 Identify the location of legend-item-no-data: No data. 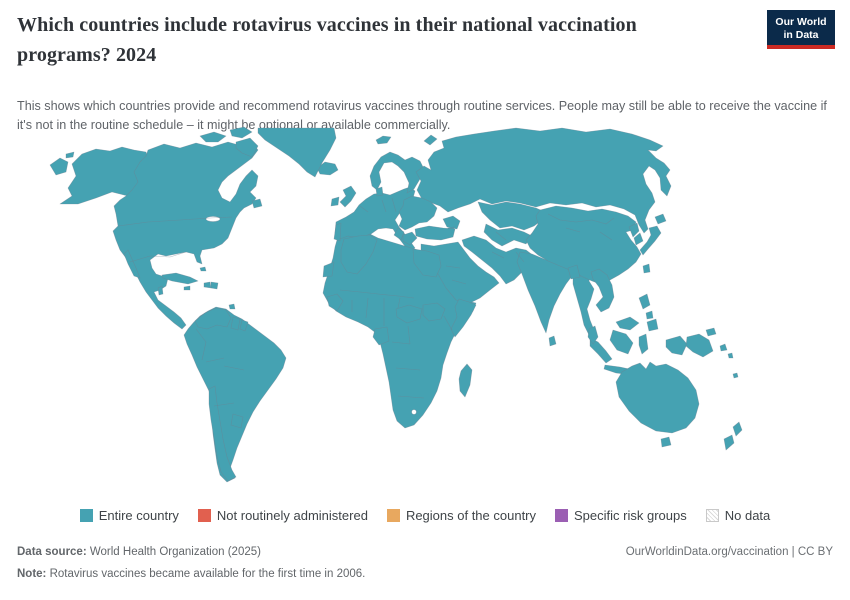
(738, 515).